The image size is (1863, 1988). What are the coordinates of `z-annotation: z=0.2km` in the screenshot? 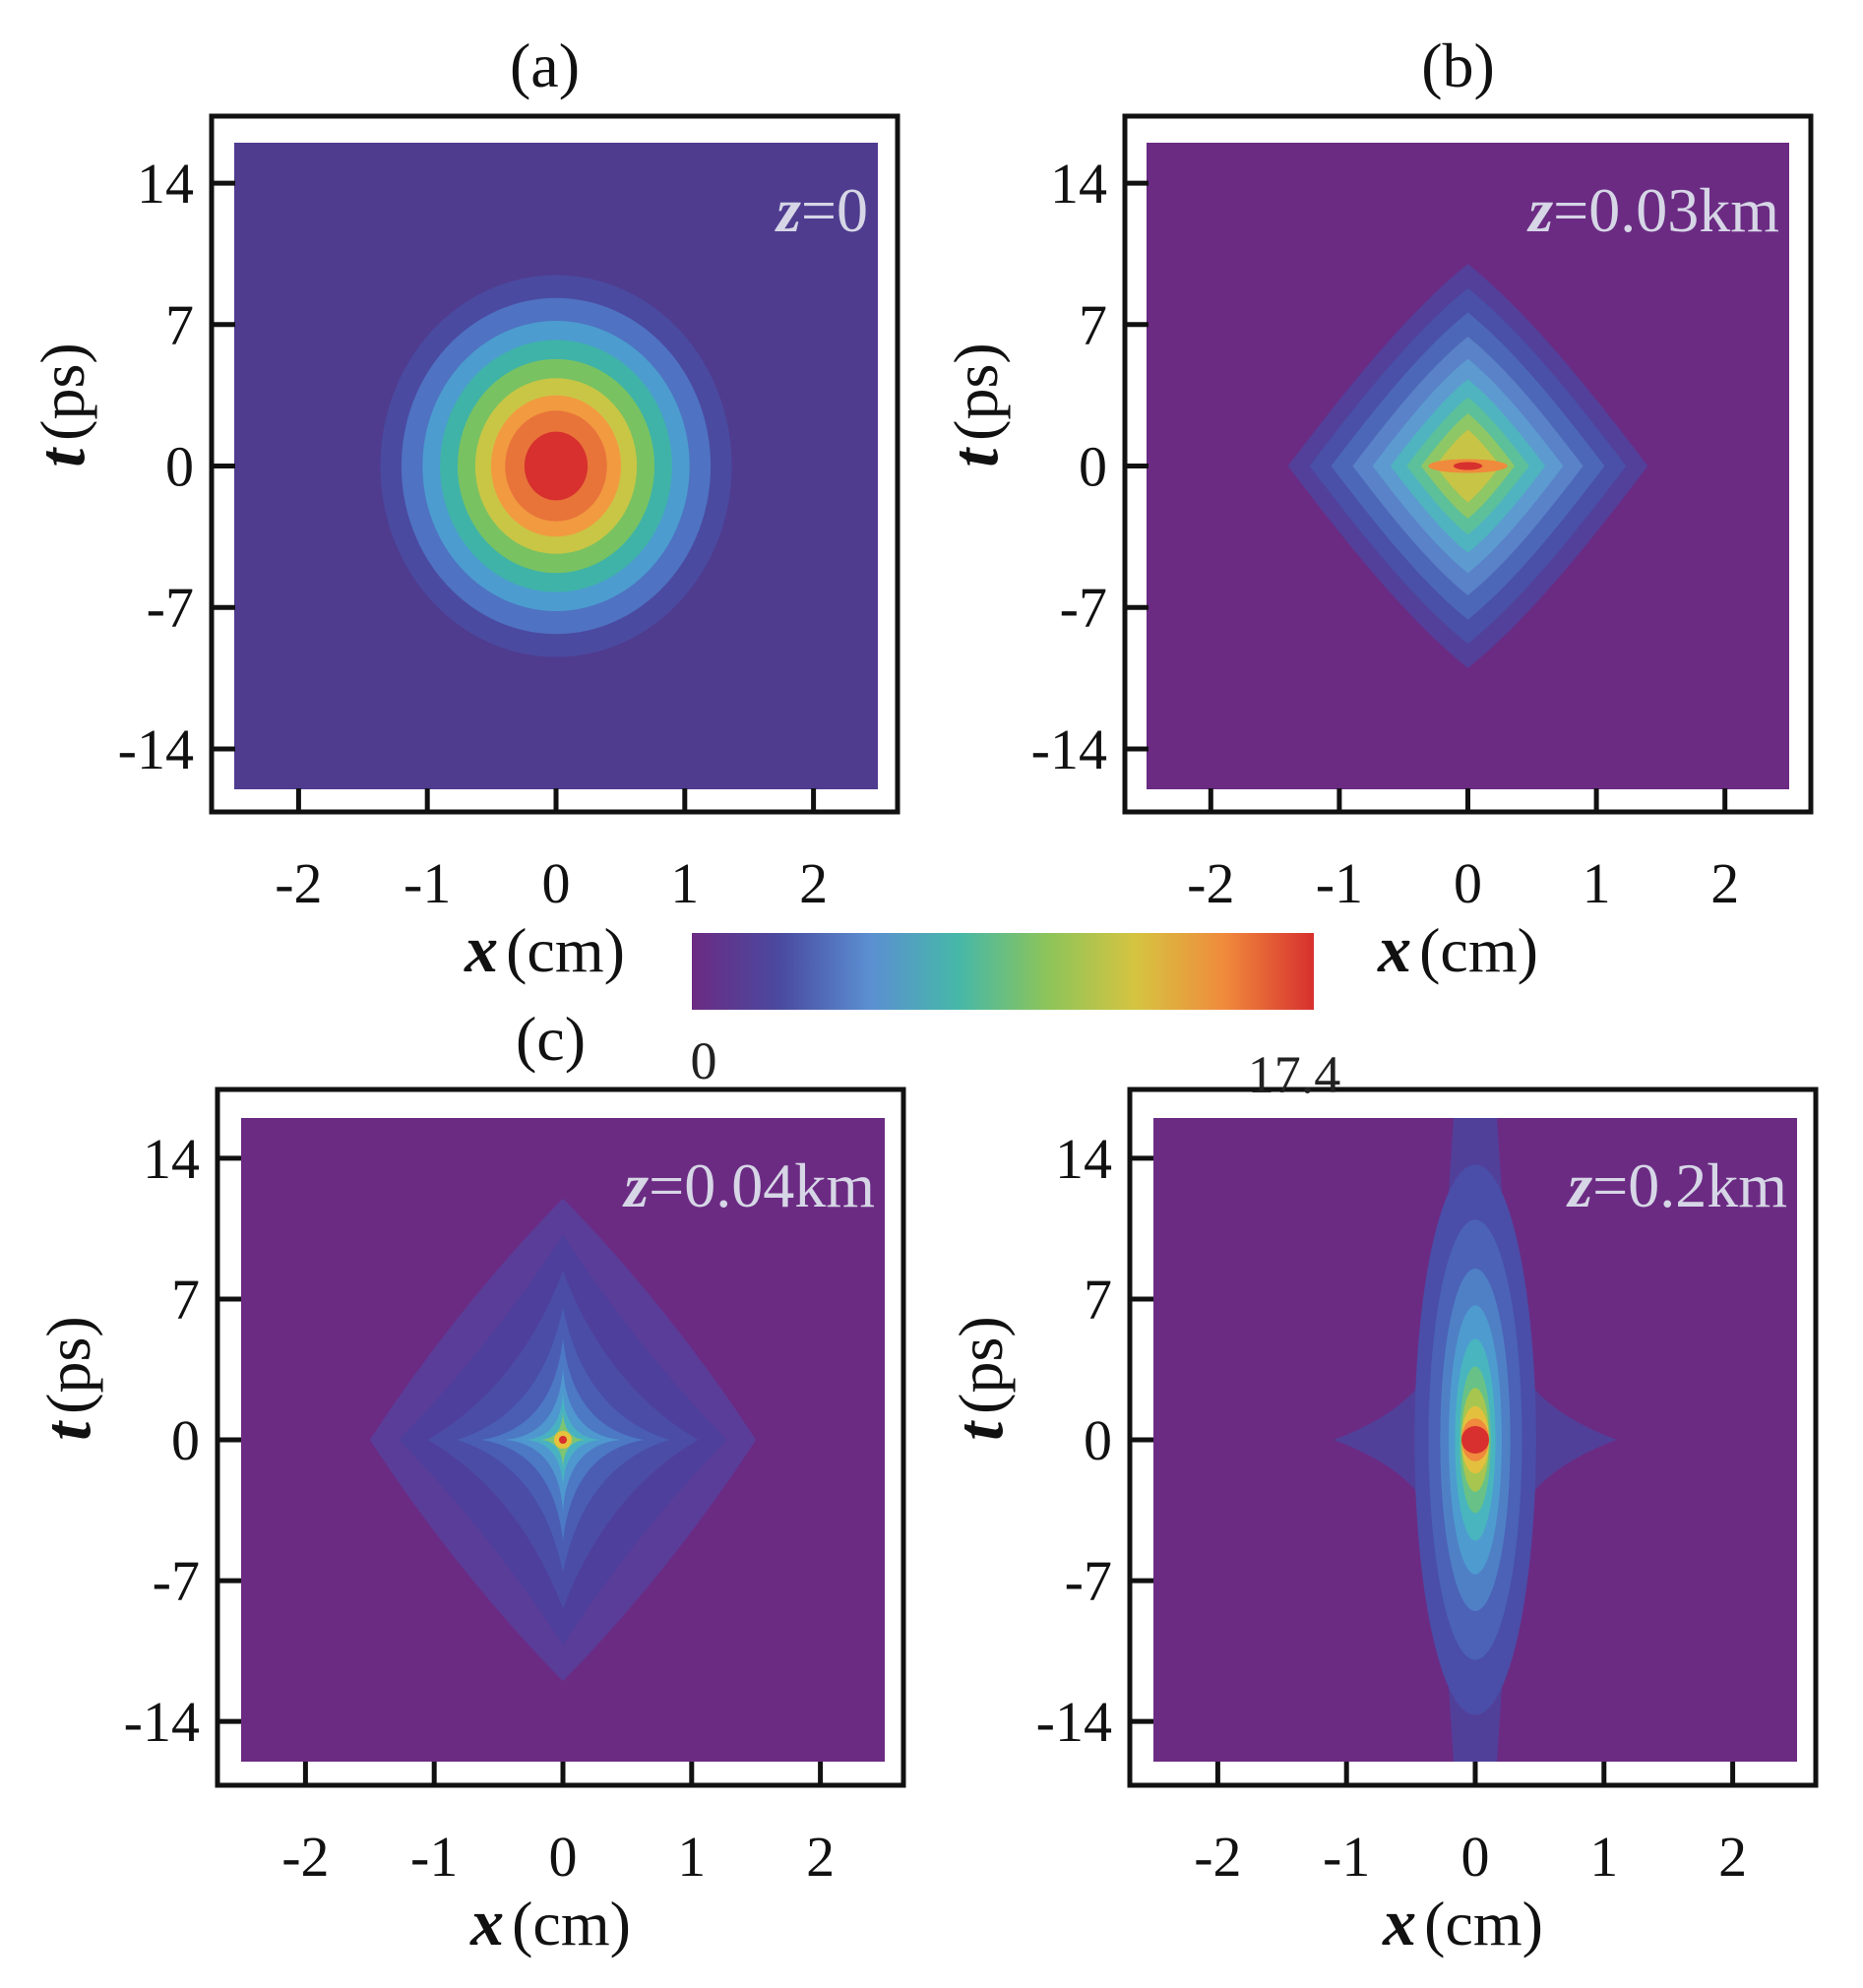 It's located at (1677, 1185).